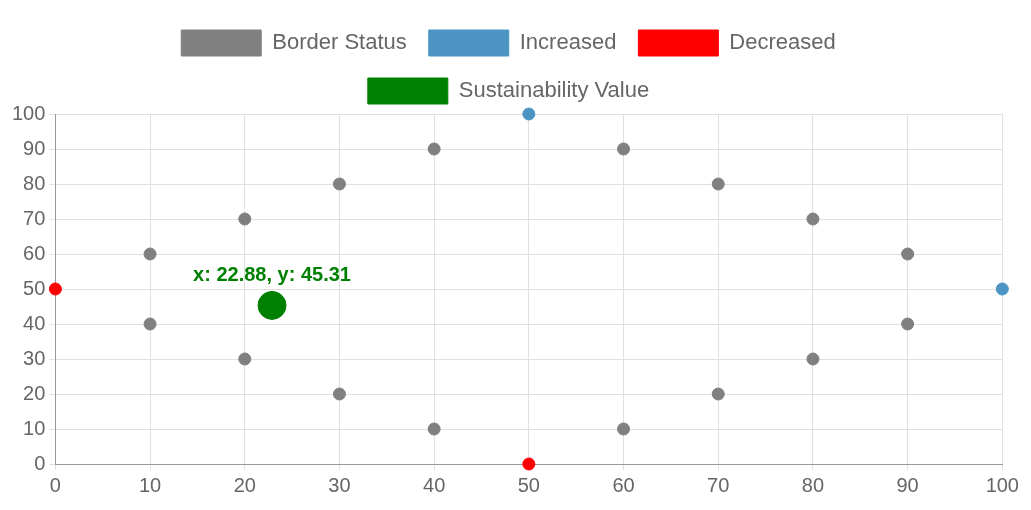 The width and height of the screenshot is (1031, 510). Describe the element at coordinates (34, 182) in the screenshot. I see `y-tick-label: 80` at that location.